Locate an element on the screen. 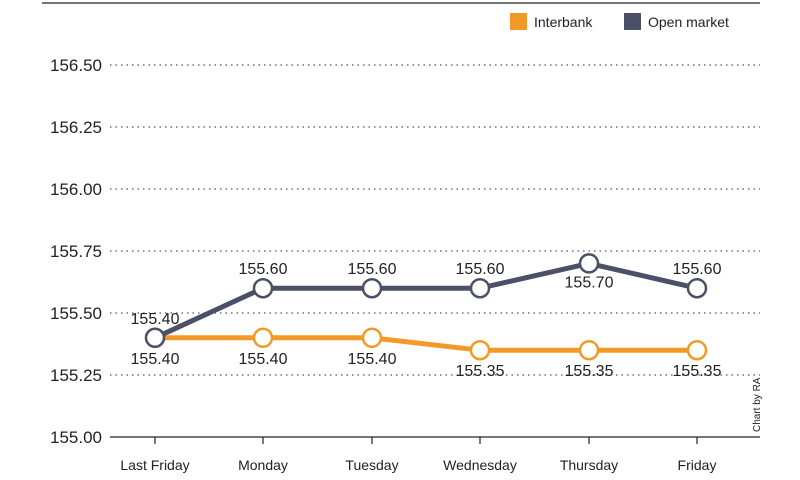  chart-credit: Chart by RA is located at coordinates (757, 404).